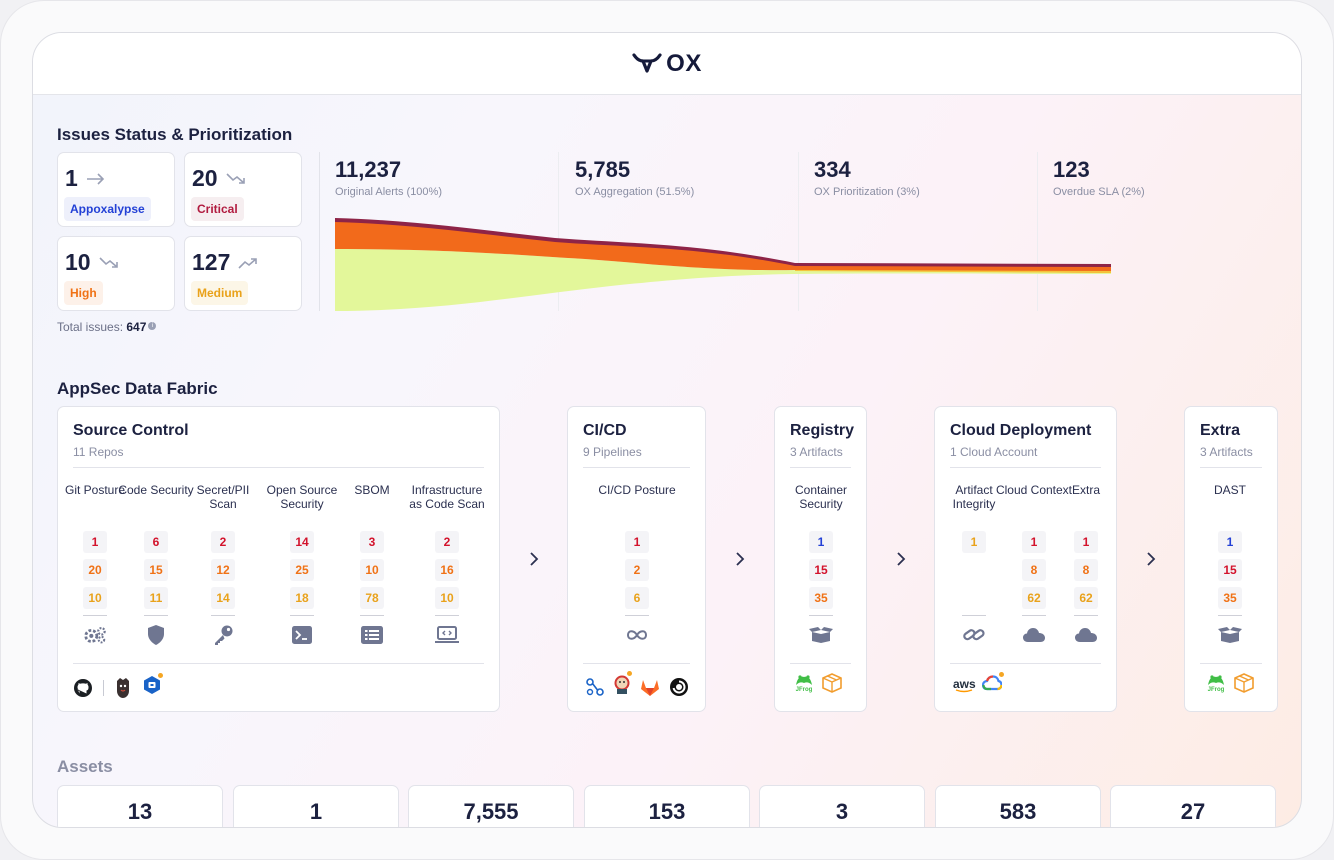  What do you see at coordinates (152, 326) in the screenshot?
I see `info-icon: i` at bounding box center [152, 326].